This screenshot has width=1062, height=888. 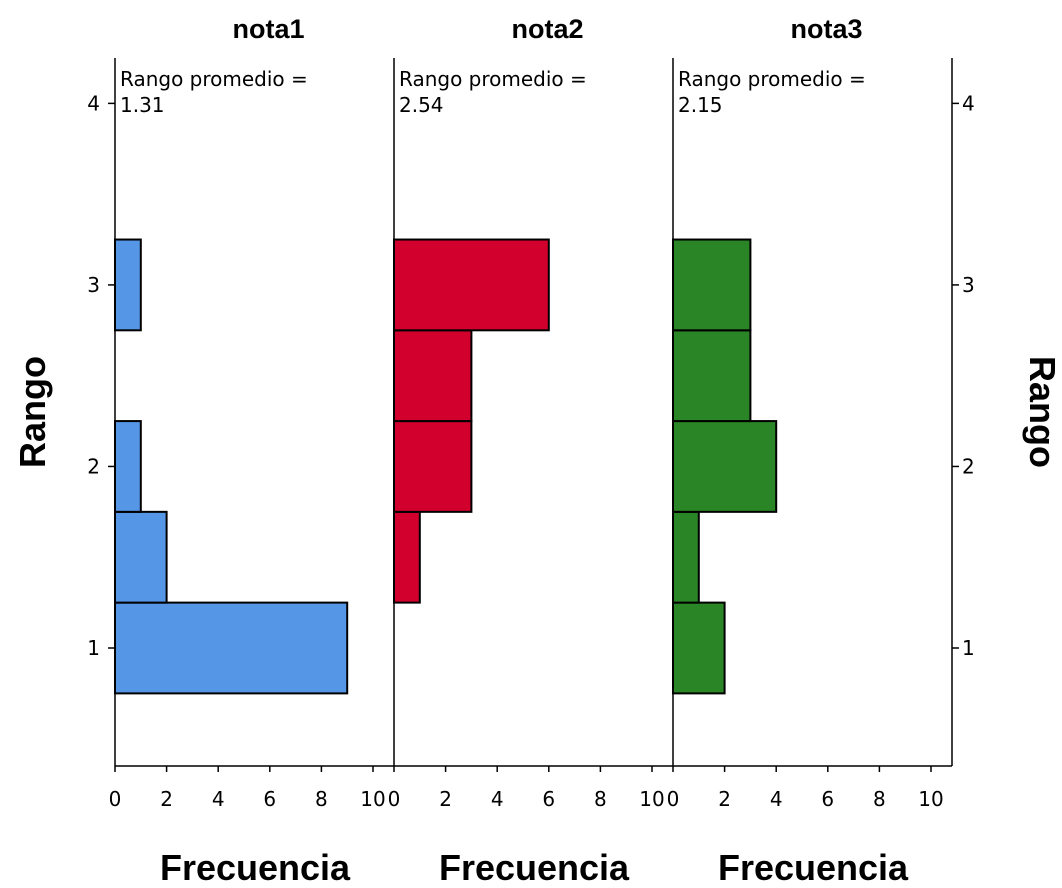 What do you see at coordinates (93, 103) in the screenshot?
I see `y-tick-label-left: 4` at bounding box center [93, 103].